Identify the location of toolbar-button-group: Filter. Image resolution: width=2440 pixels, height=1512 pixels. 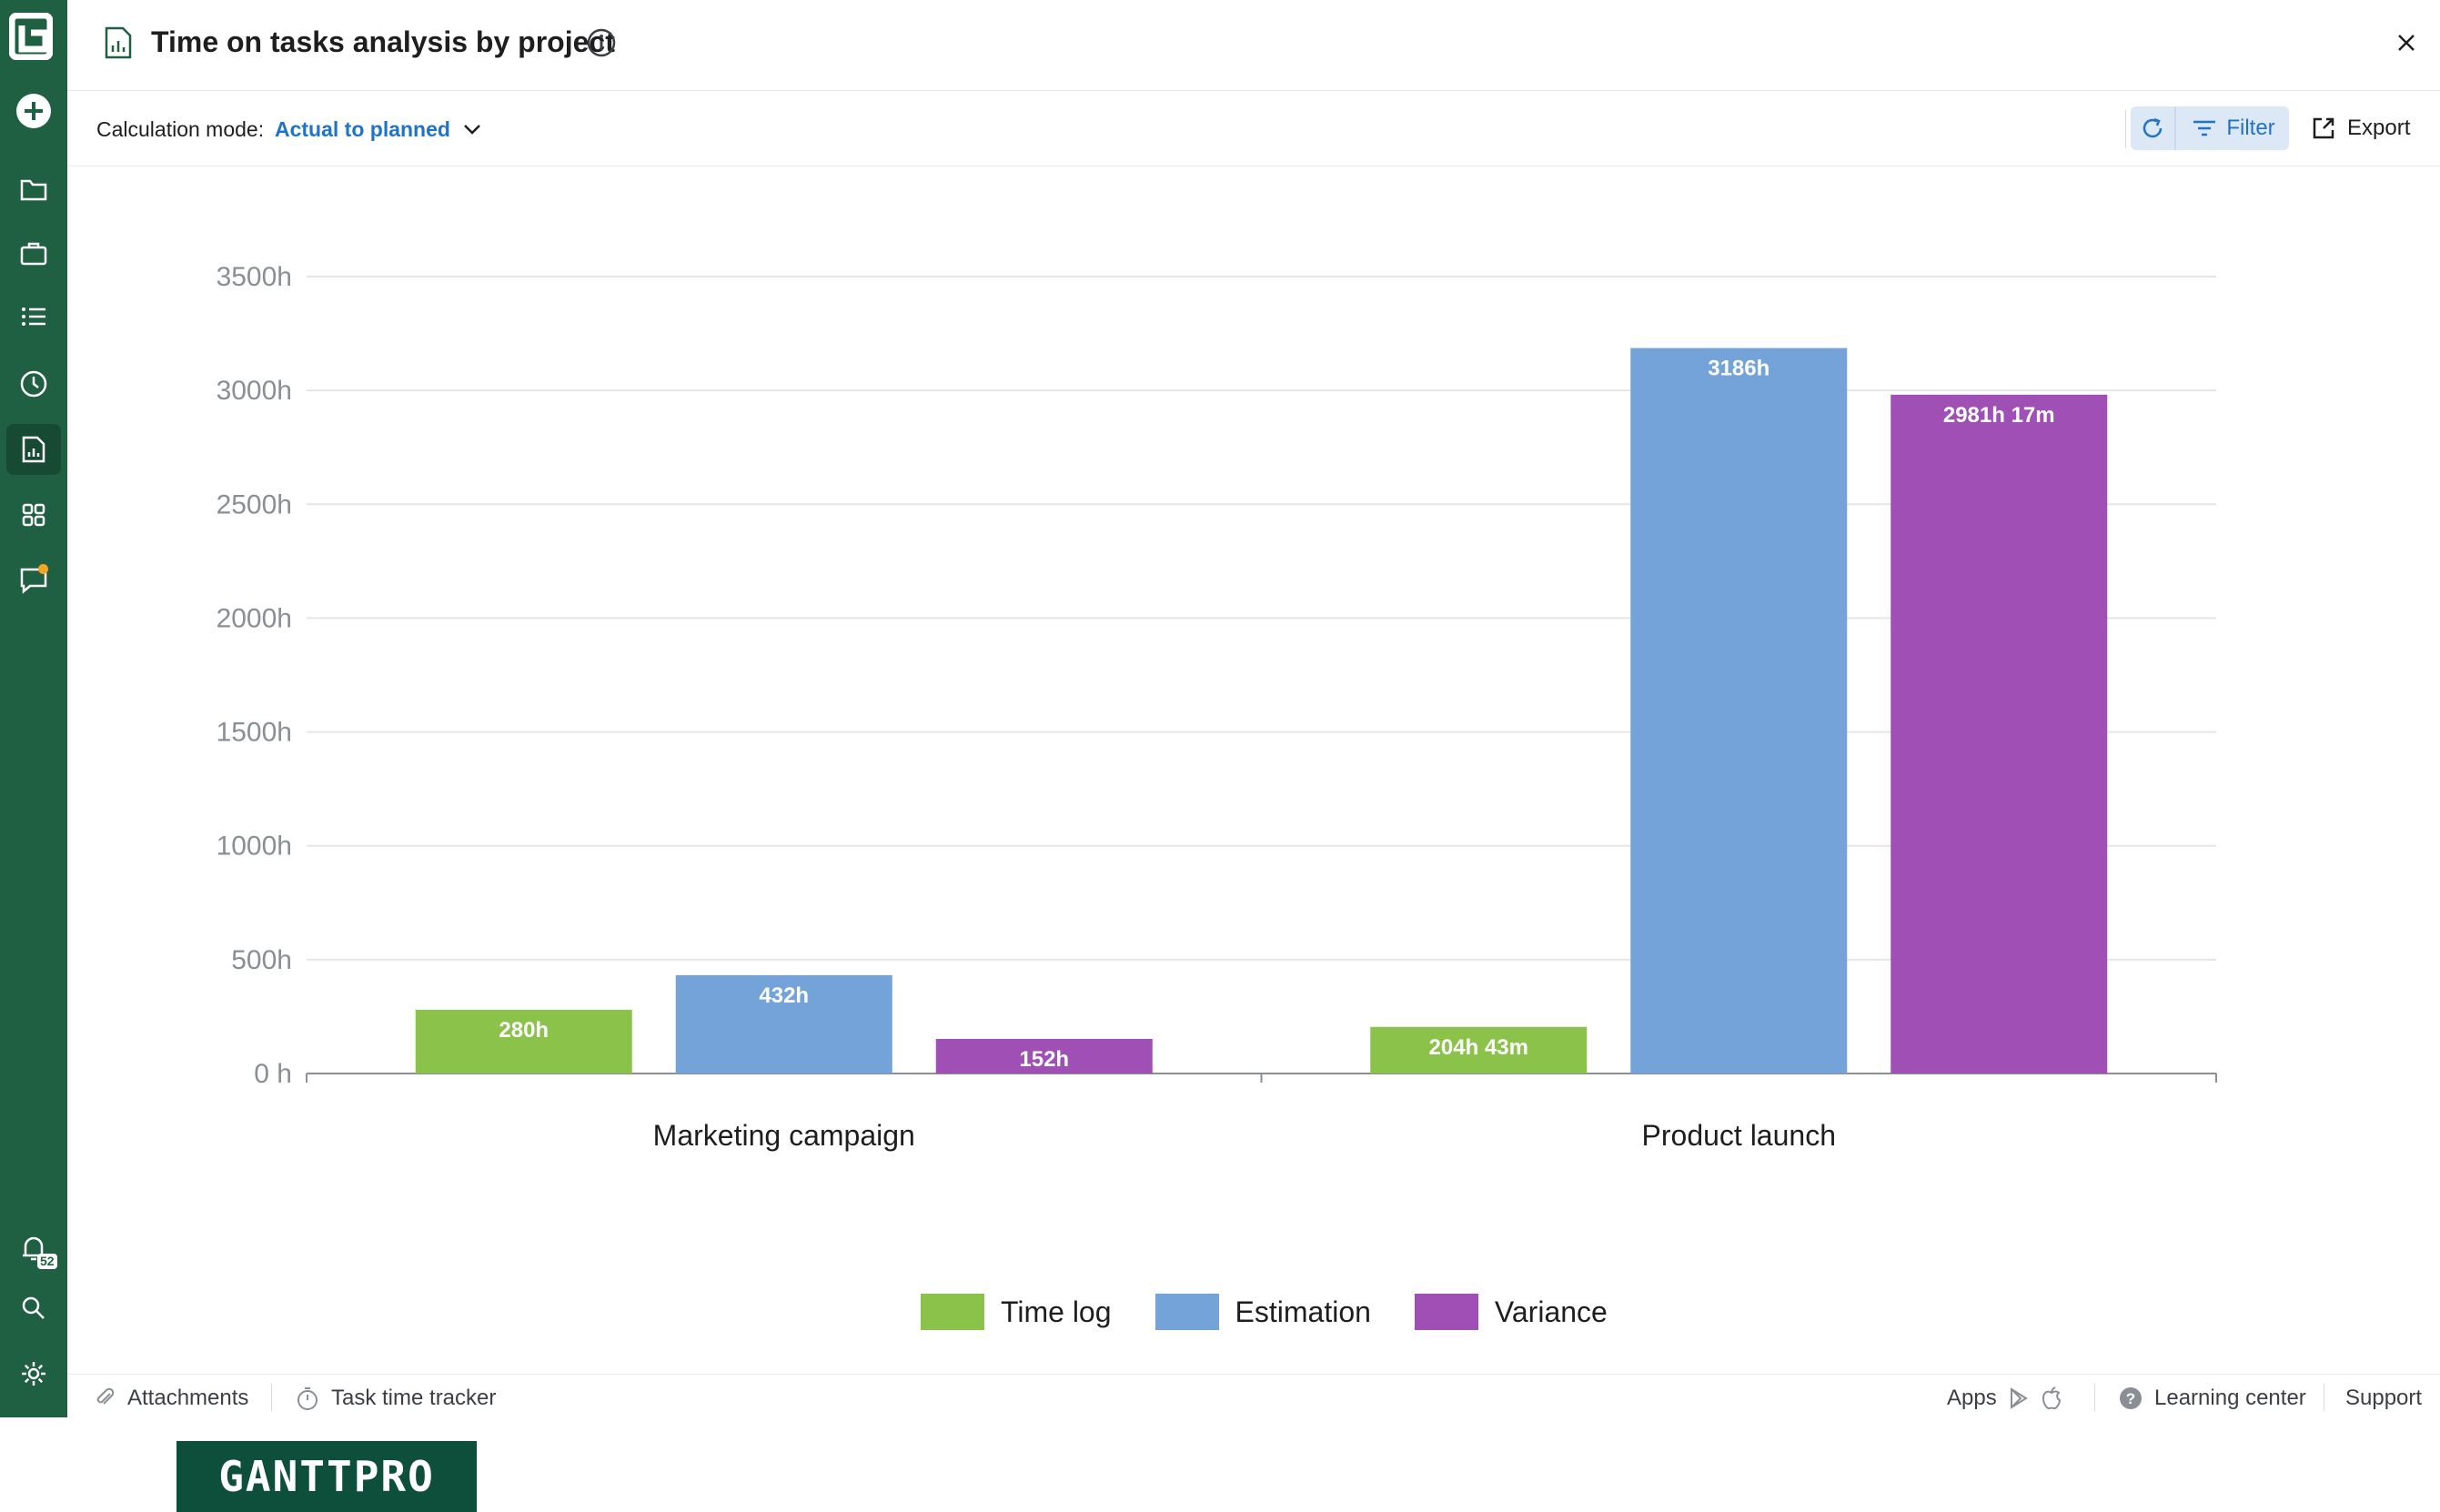
(2210, 128).